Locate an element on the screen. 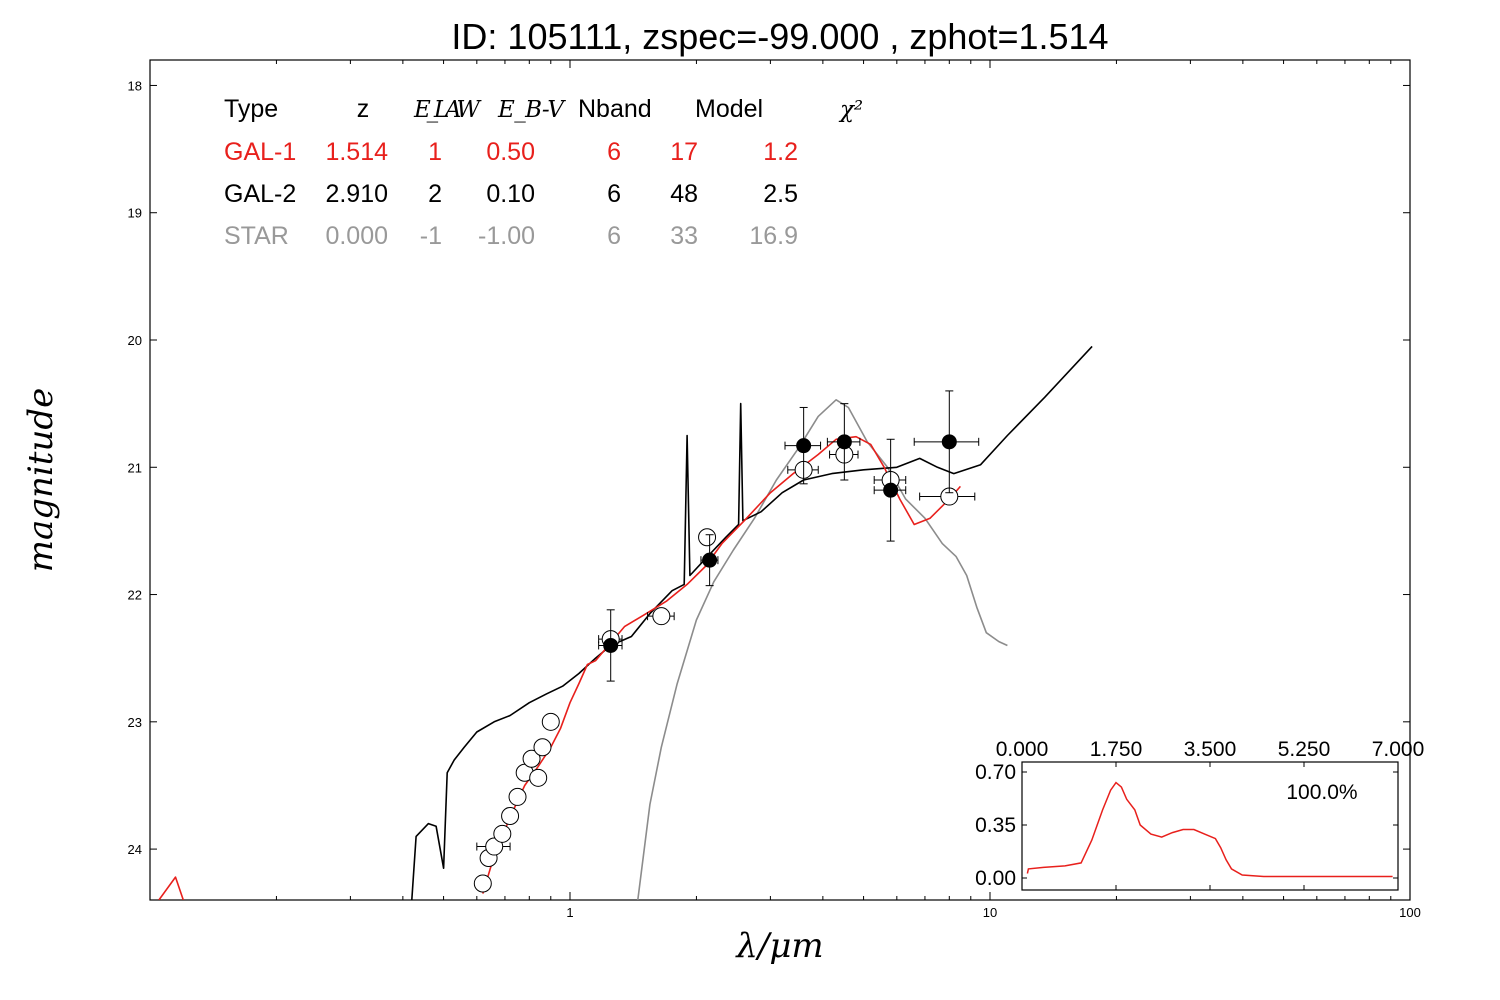 The height and width of the screenshot is (1000, 1500). table-cell-model: 33 is located at coordinates (684, 236).